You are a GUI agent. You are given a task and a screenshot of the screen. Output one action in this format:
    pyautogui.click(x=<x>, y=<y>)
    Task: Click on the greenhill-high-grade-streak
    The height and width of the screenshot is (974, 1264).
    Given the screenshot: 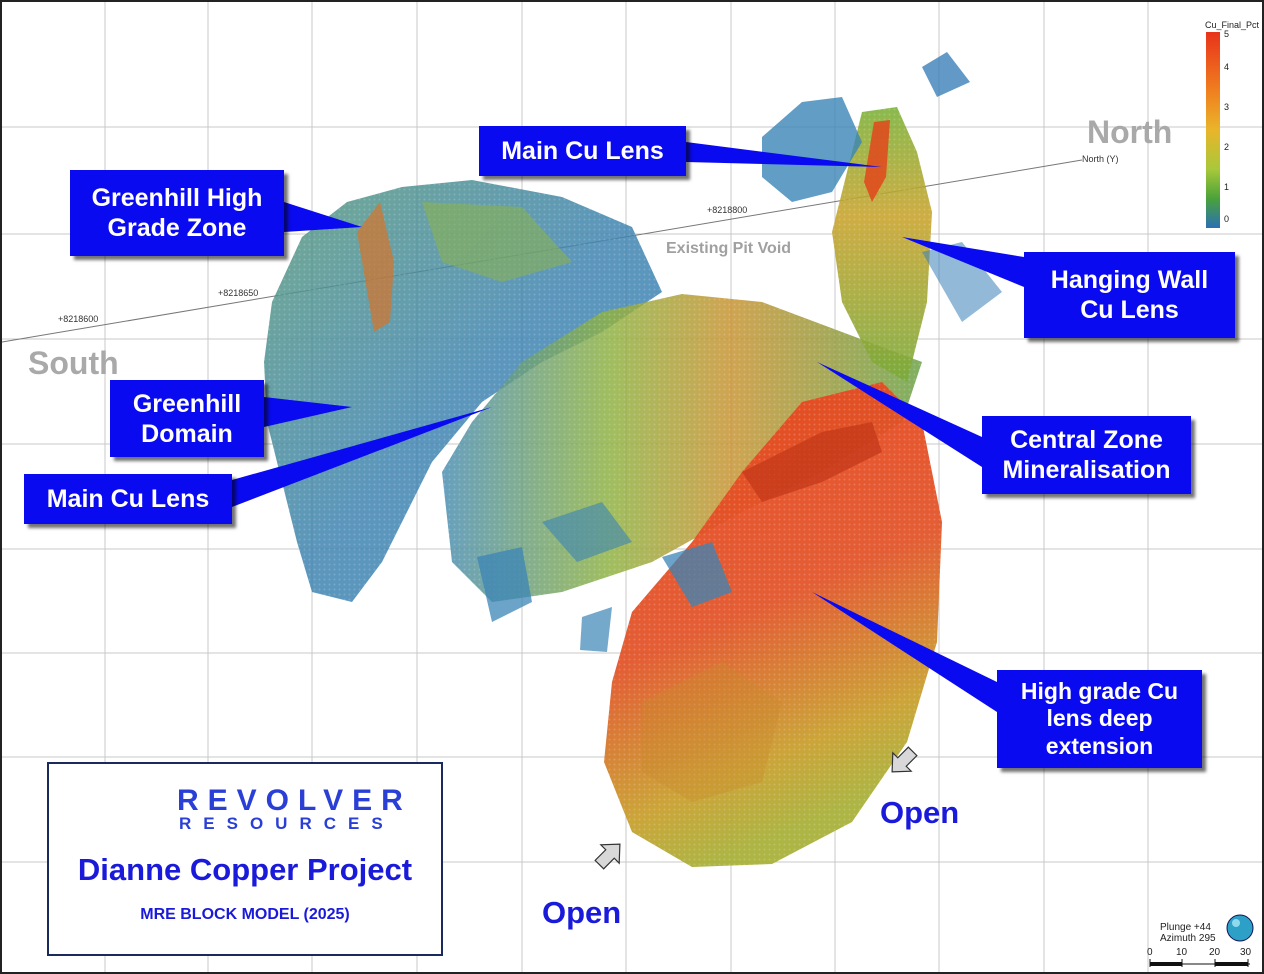 What is the action you would take?
    pyautogui.click(x=375, y=267)
    